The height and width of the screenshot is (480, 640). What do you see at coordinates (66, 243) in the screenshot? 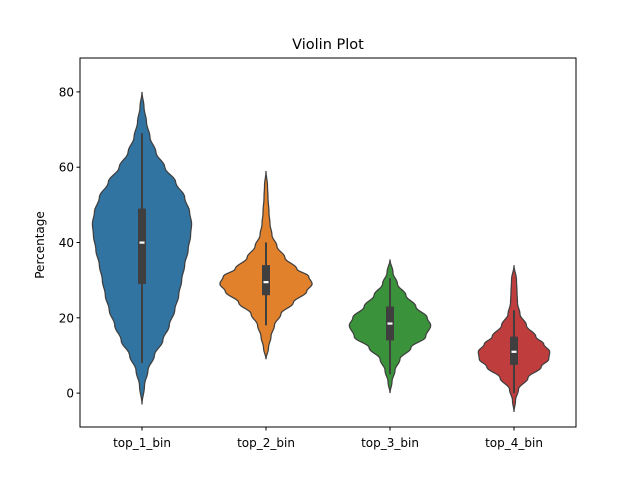
I see `y-tick-label: 40` at bounding box center [66, 243].